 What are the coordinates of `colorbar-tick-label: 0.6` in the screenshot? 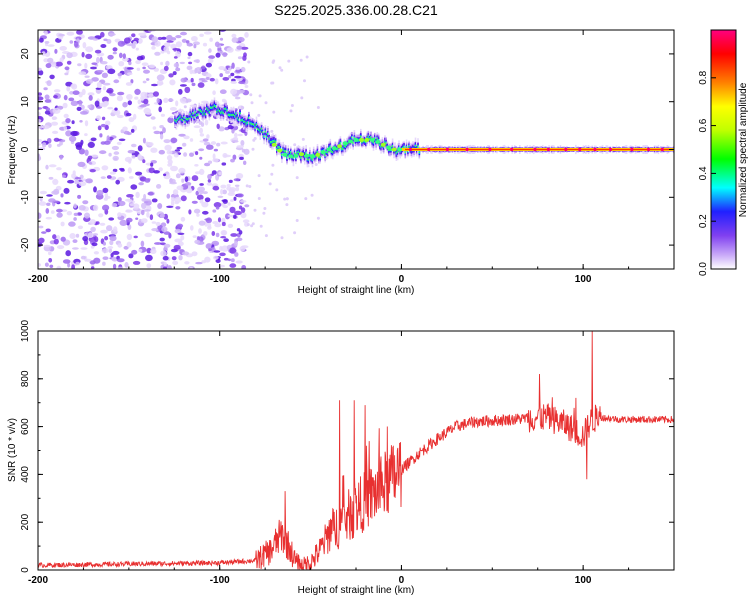 It's located at (703, 125).